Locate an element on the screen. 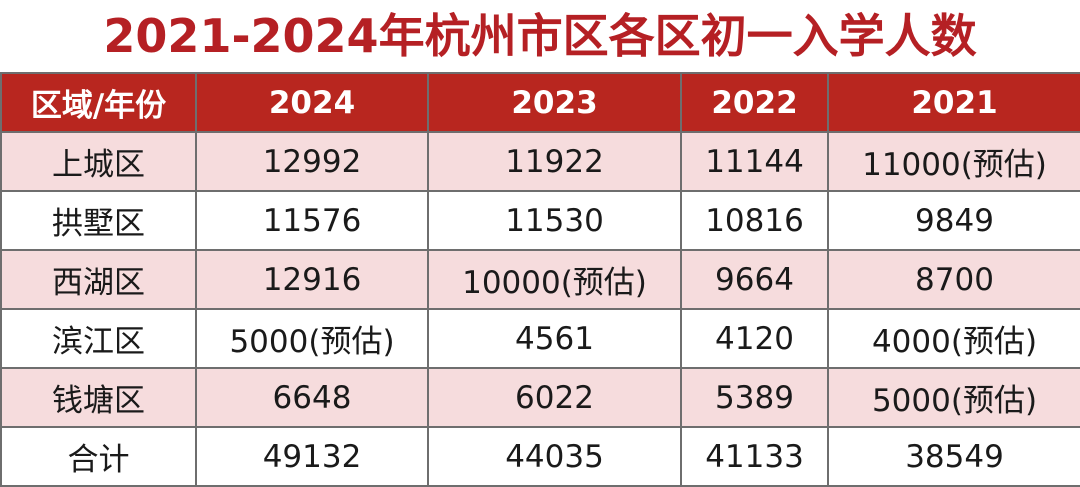  table-cell: 11000(预估) is located at coordinates (953, 161).